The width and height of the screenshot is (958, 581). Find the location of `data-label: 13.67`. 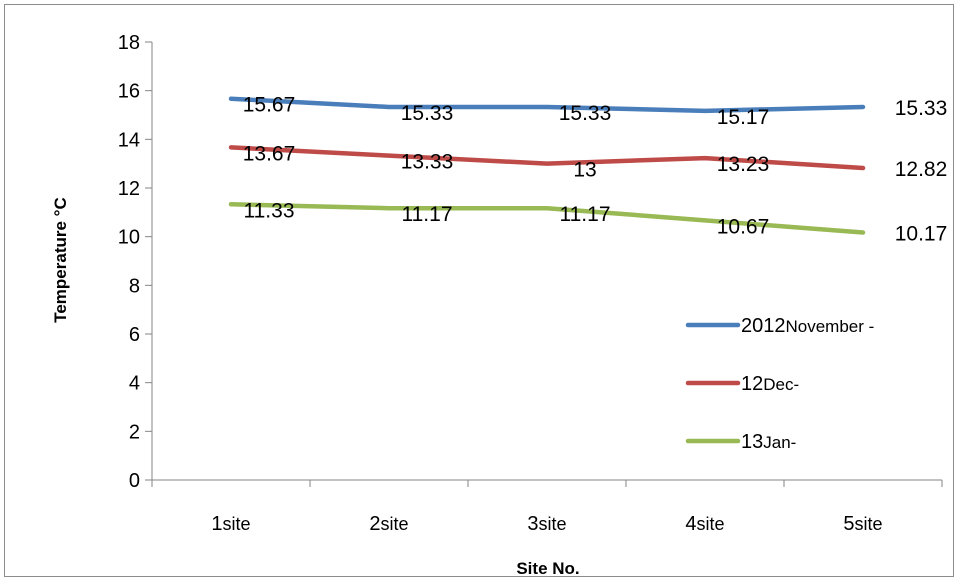

data-label: 13.67 is located at coordinates (269, 153).